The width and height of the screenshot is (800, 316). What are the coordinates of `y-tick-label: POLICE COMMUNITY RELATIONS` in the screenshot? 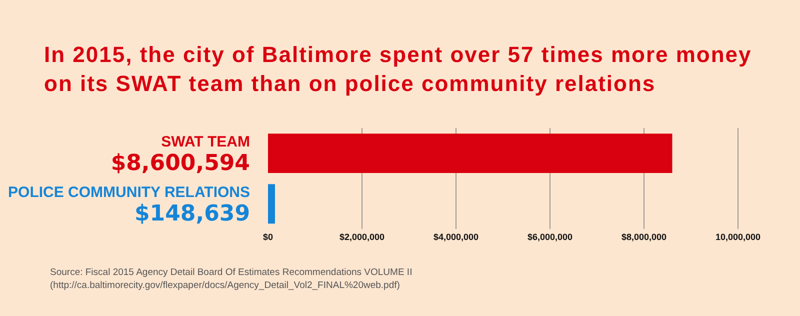 It's located at (129, 193).